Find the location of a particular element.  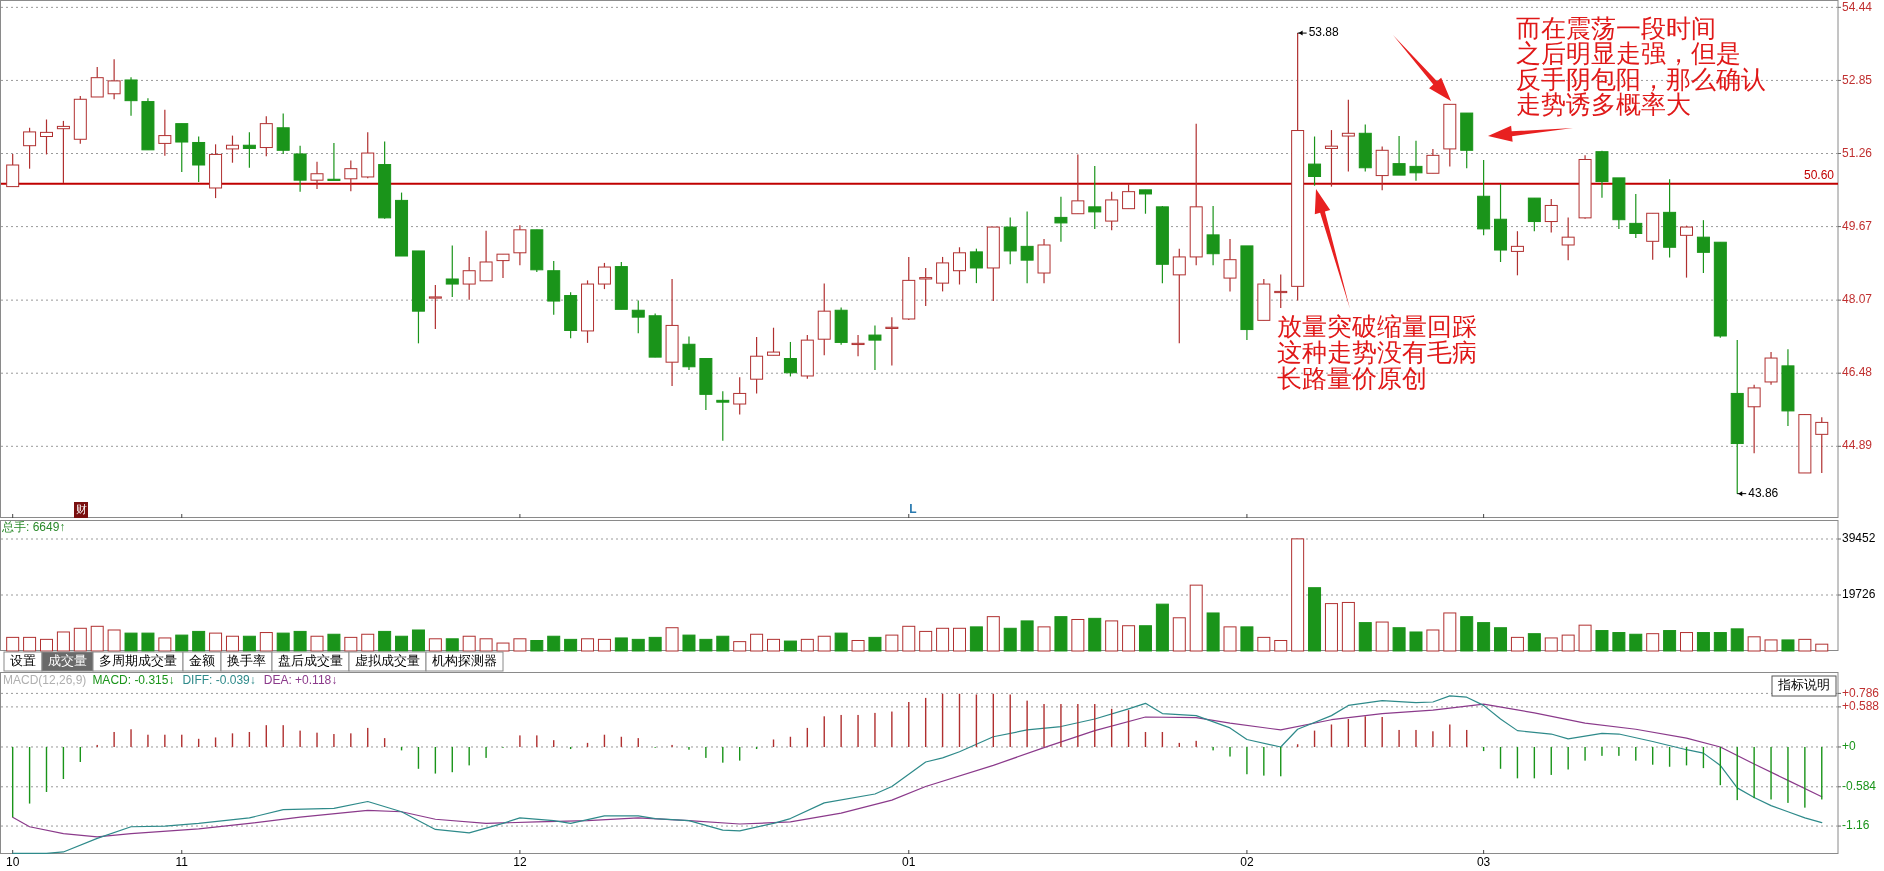

y-tick-label: +0.786 is located at coordinates (1861, 692).